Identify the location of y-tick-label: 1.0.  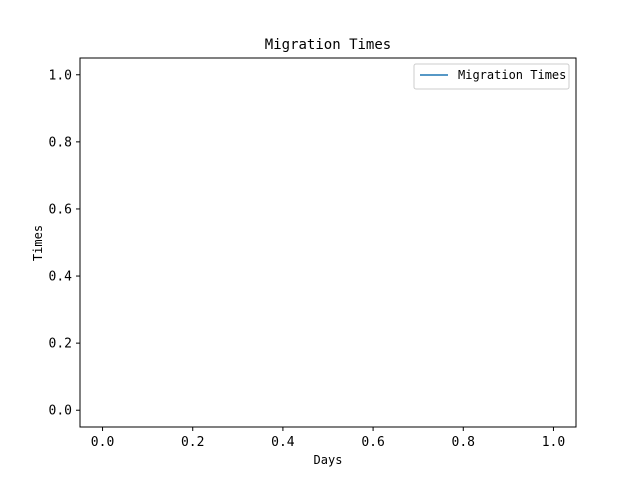
(60, 75).